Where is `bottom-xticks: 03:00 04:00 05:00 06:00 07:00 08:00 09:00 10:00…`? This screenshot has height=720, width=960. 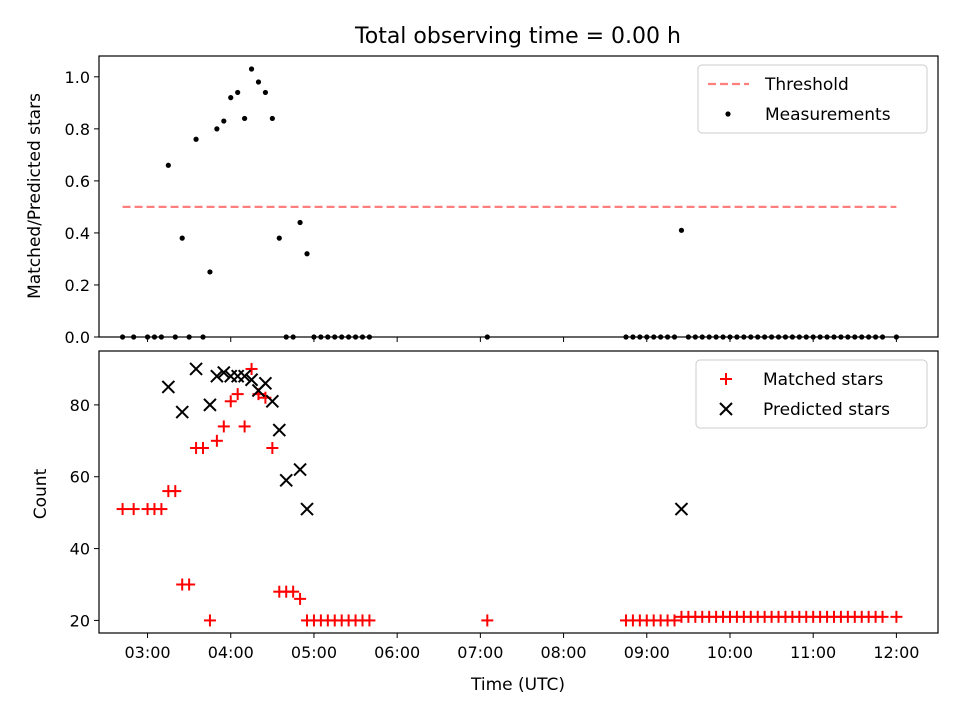 bottom-xticks: 03:00 04:00 05:00 06:00 07:00 08:00 09:00 10:00… is located at coordinates (521, 647).